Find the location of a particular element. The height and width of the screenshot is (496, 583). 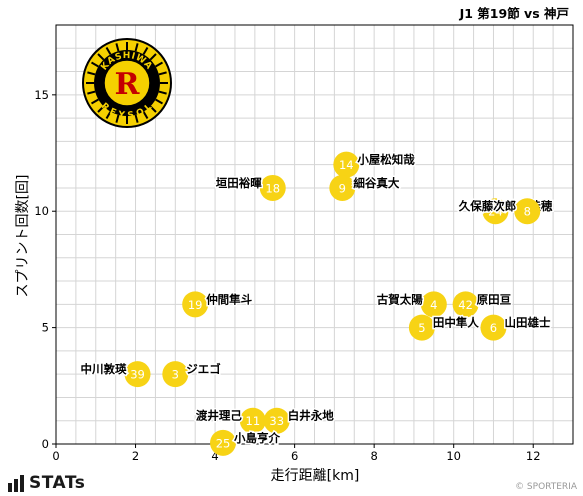

x-tick-label: 6 is located at coordinates (294, 456).